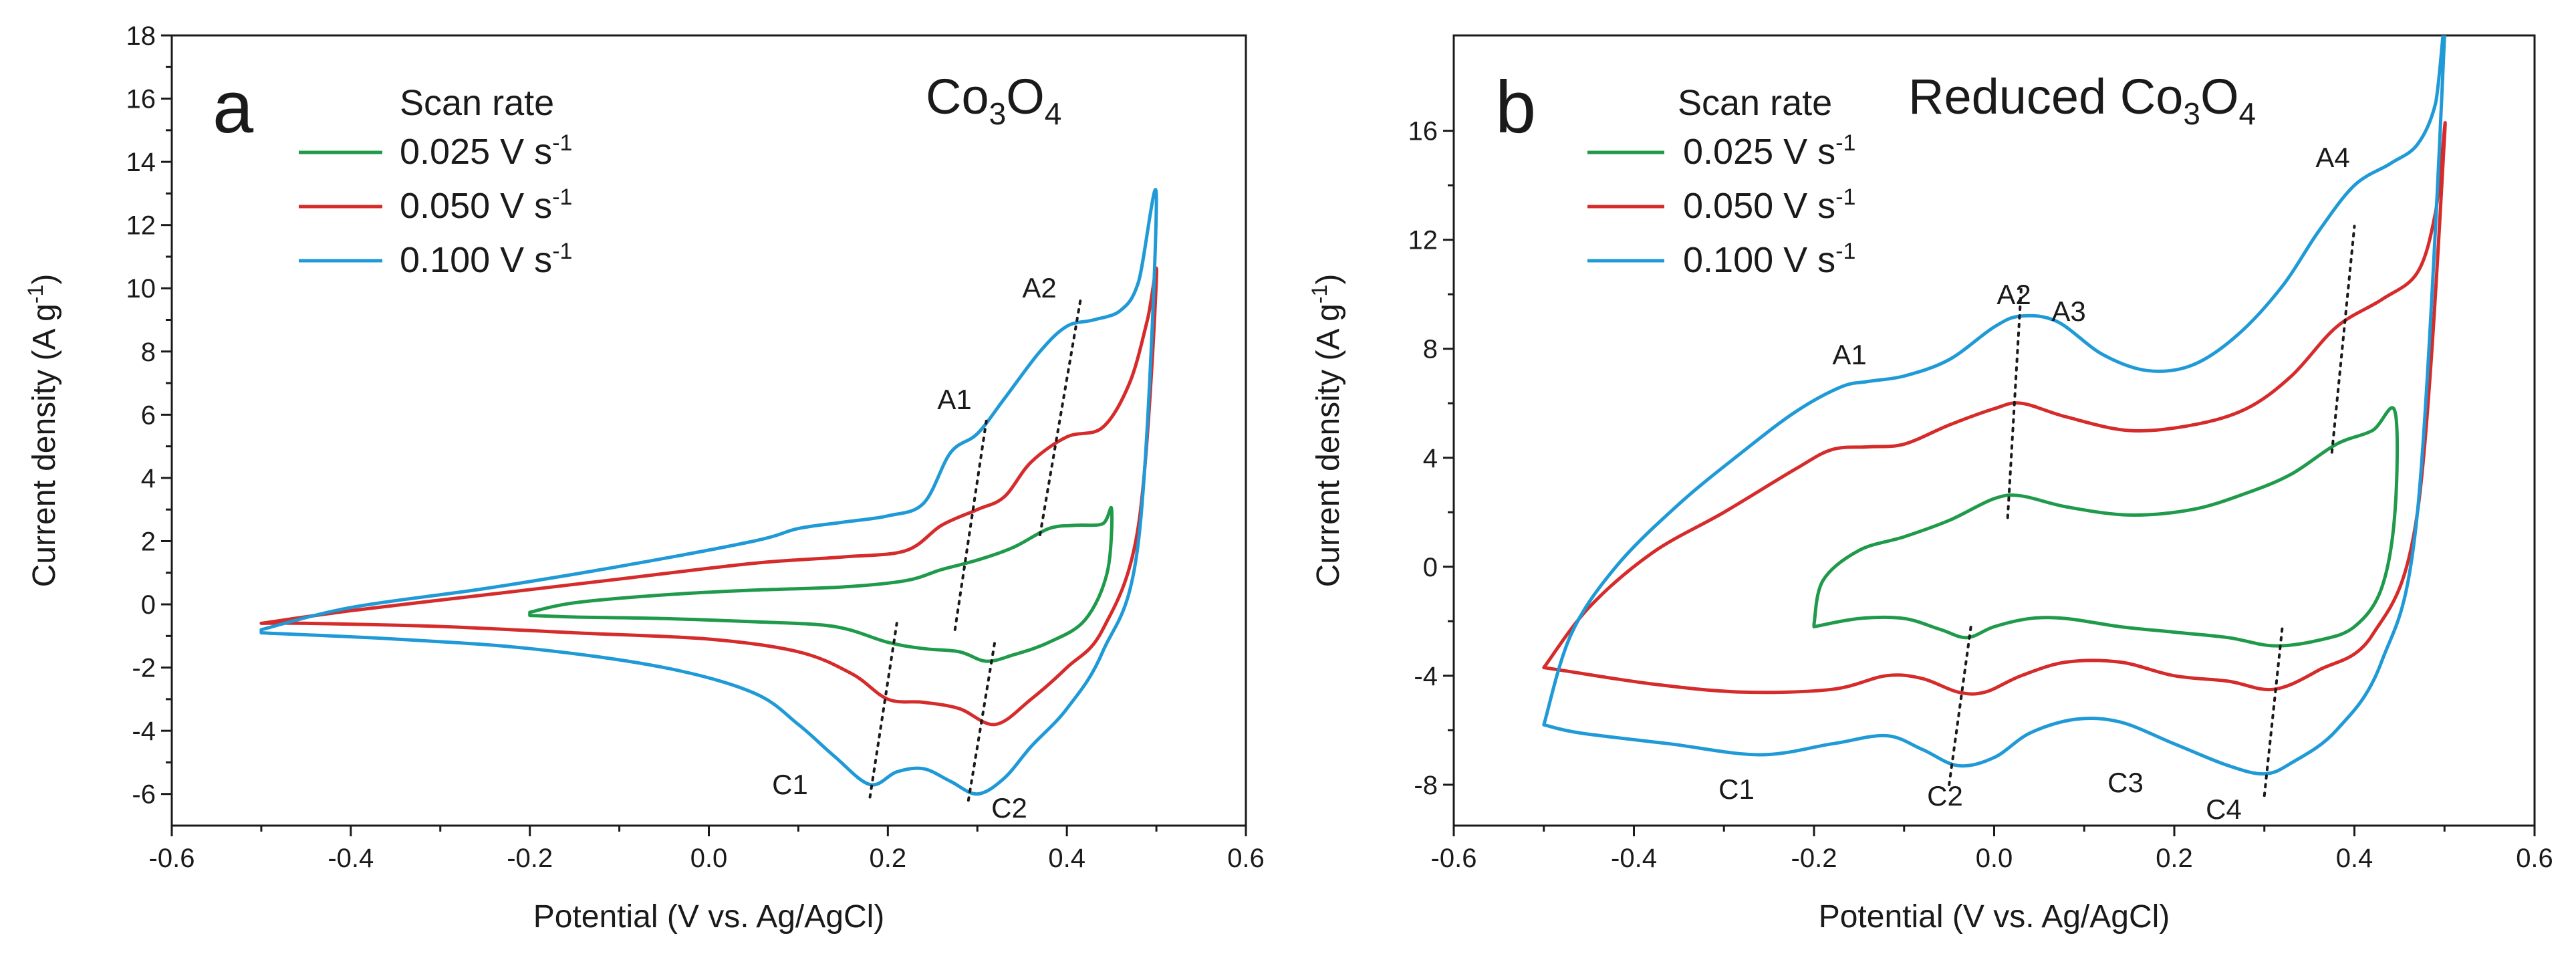 The image size is (2576, 970). Describe the element at coordinates (148, 415) in the screenshot. I see `y-tick-label: 6` at that location.